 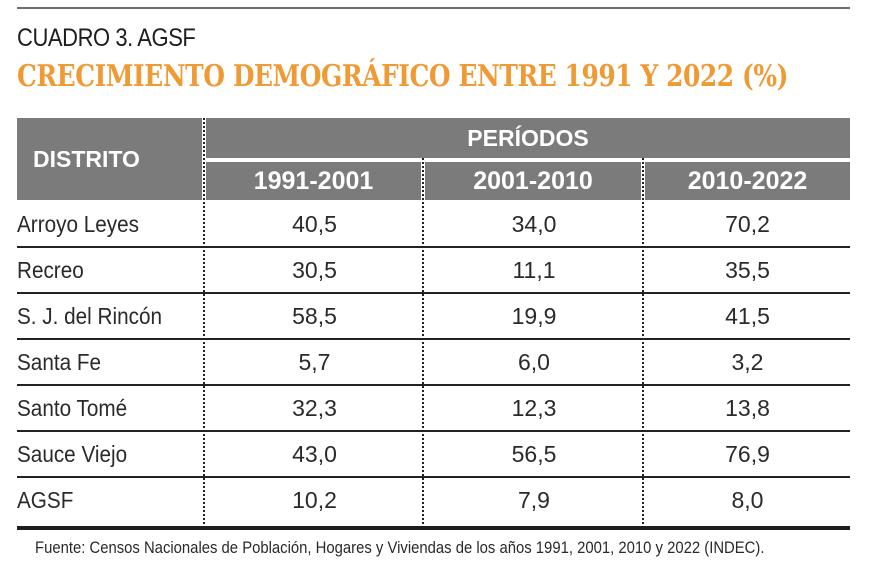 What do you see at coordinates (747, 269) in the screenshot?
I see `growth-value: 35,5` at bounding box center [747, 269].